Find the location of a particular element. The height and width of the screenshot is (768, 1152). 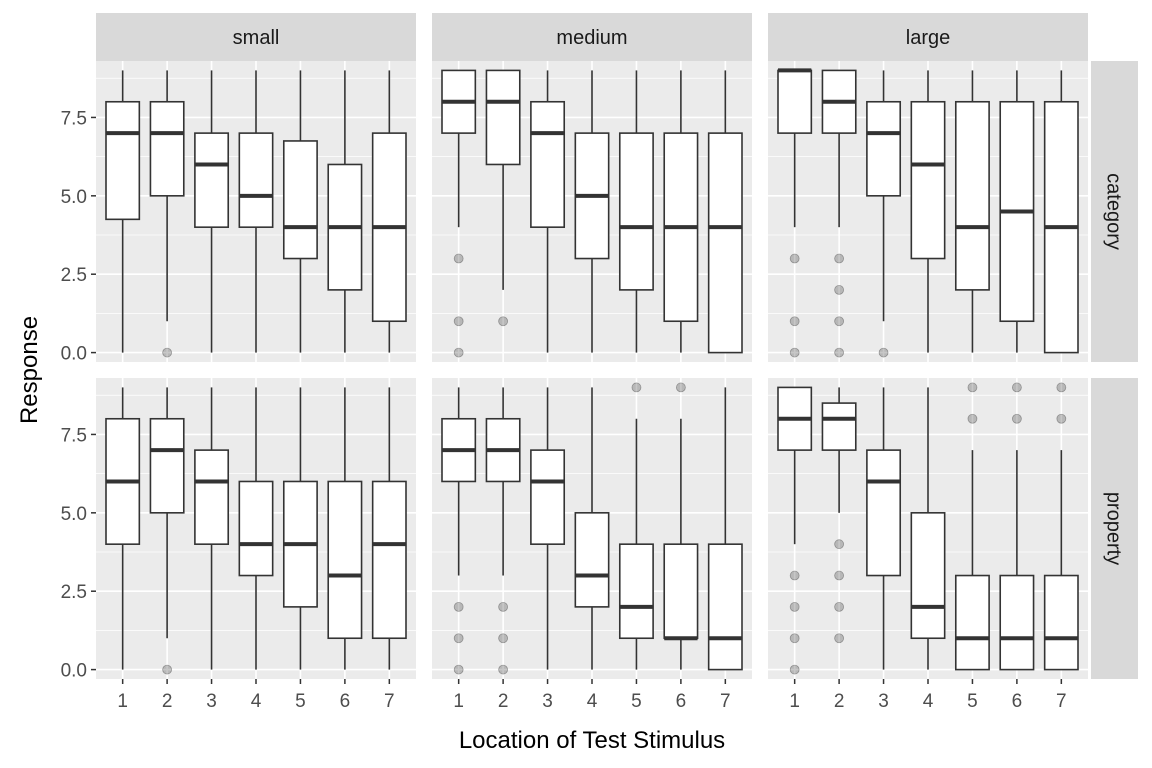

panel-medium-category is located at coordinates (592, 211).